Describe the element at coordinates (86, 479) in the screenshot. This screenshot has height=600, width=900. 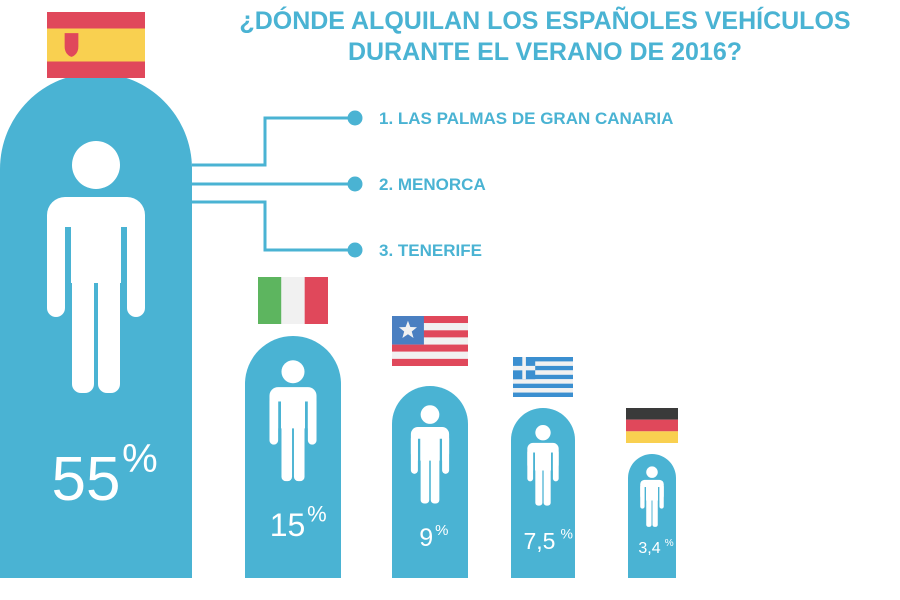
I see `data-label-1: 55` at that location.